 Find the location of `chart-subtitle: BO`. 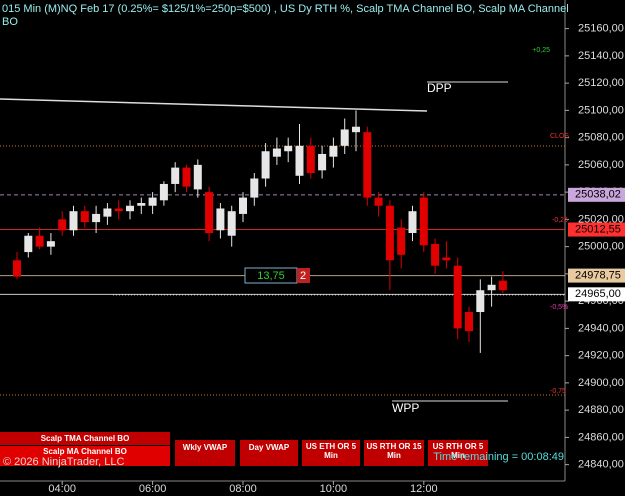

chart-subtitle: BO is located at coordinates (10, 22).